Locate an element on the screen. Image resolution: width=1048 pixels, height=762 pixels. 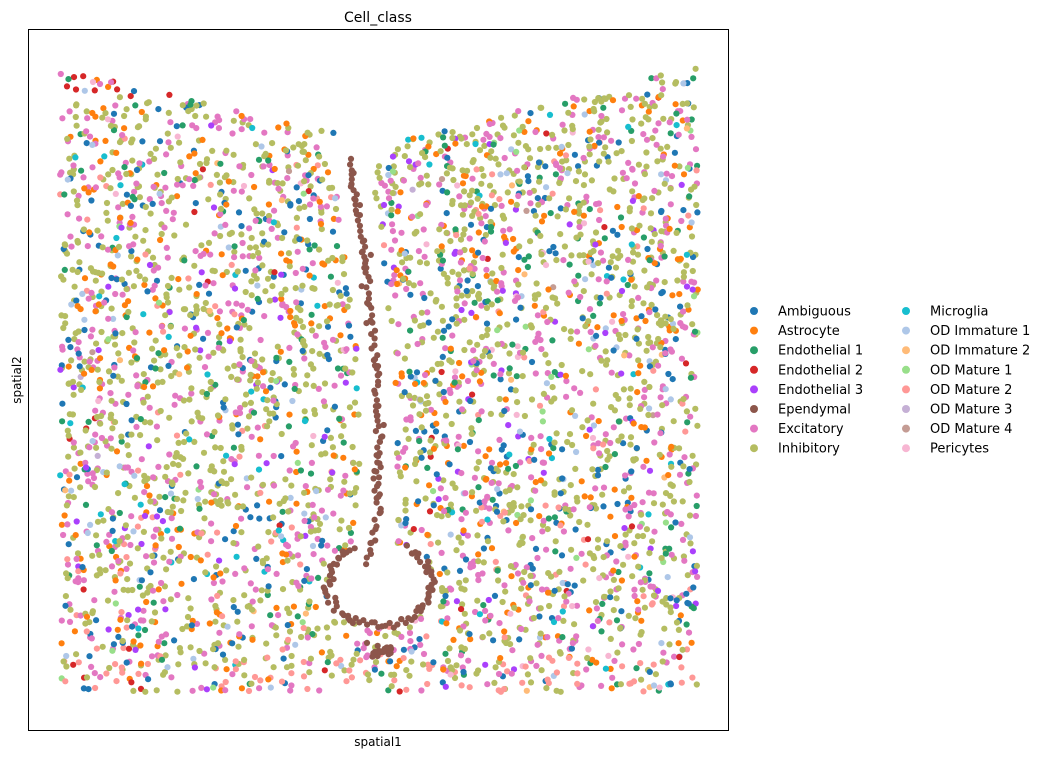
legend-label: OD Mature 1 is located at coordinates (971, 370).